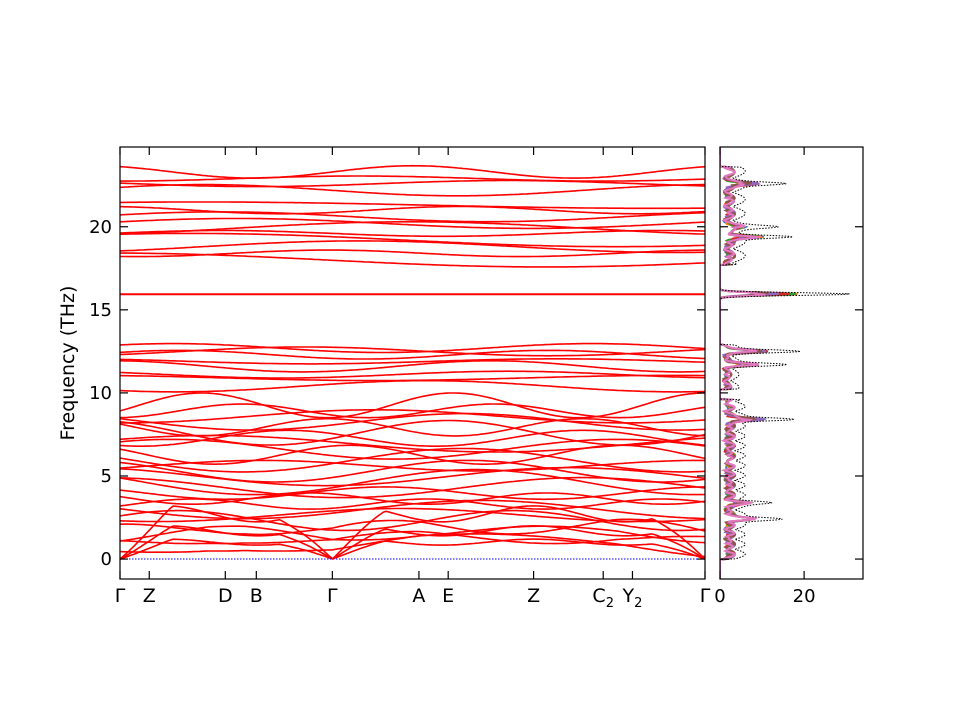 The width and height of the screenshot is (960, 720). I want to click on x-tick-label-7: Z, so click(533, 596).